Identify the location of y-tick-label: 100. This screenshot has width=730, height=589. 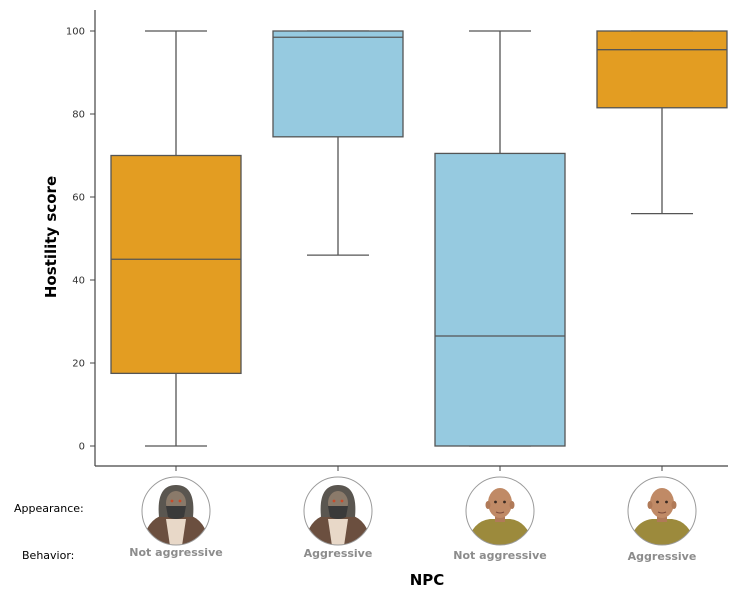
(75, 32).